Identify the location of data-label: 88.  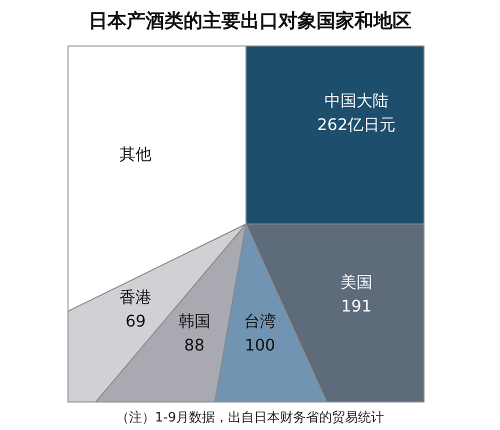
(194, 345).